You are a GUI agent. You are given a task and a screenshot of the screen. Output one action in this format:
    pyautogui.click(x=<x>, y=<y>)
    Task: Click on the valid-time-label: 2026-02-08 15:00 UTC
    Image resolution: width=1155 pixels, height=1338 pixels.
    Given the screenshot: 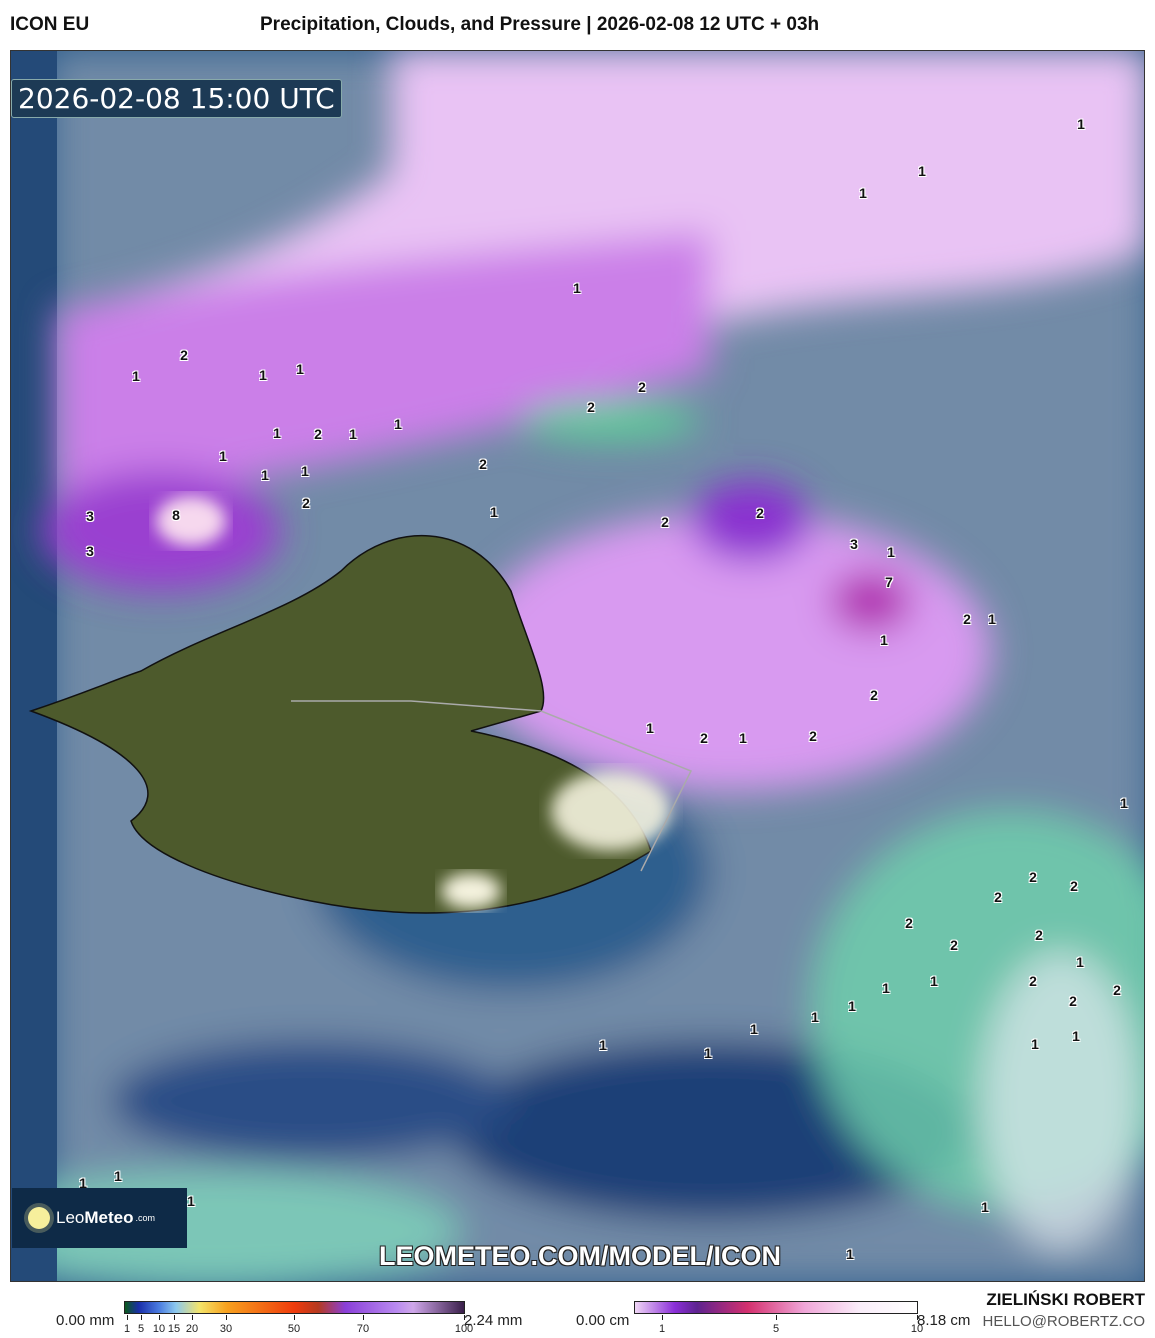 What is the action you would take?
    pyautogui.click(x=176, y=98)
    